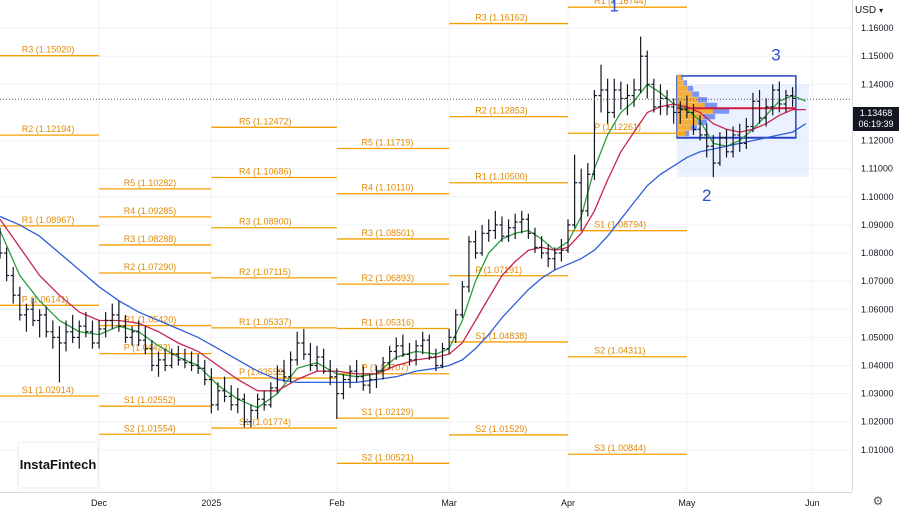 This screenshot has width=900, height=516. I want to click on time-tick-label: May, so click(687, 503).